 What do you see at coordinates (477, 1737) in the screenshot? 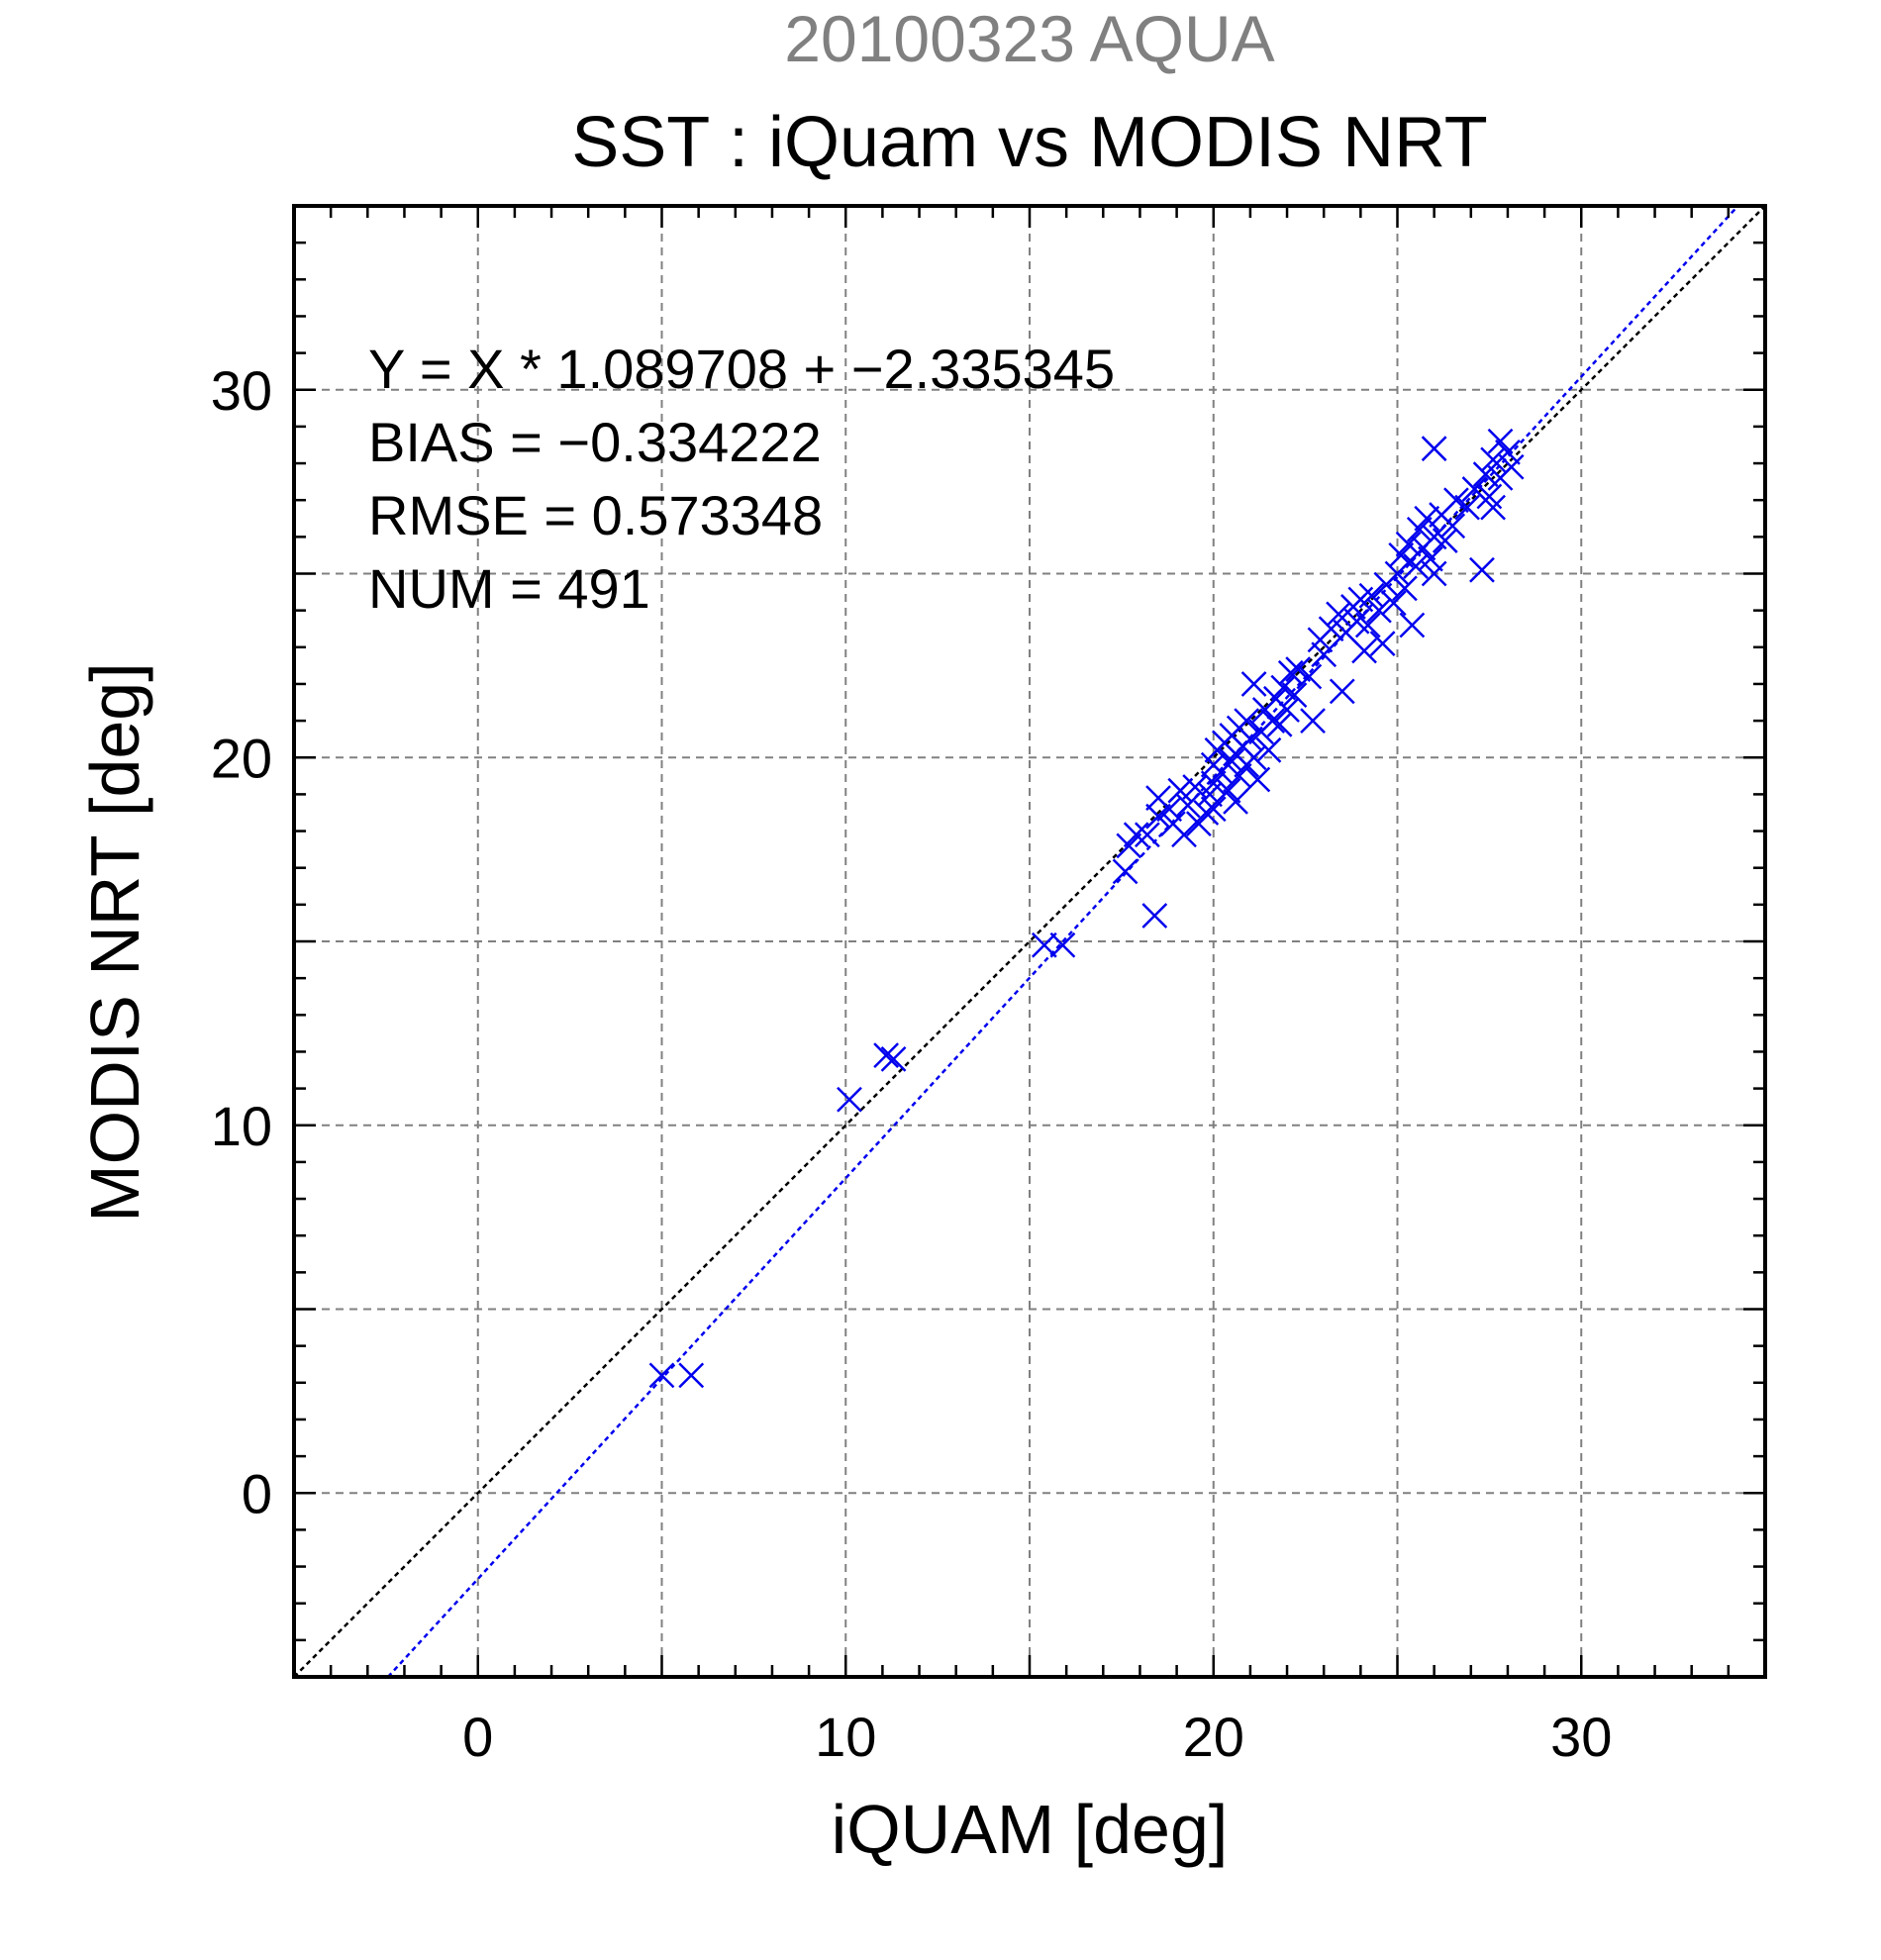
I see `x-tick-label: 0` at bounding box center [477, 1737].